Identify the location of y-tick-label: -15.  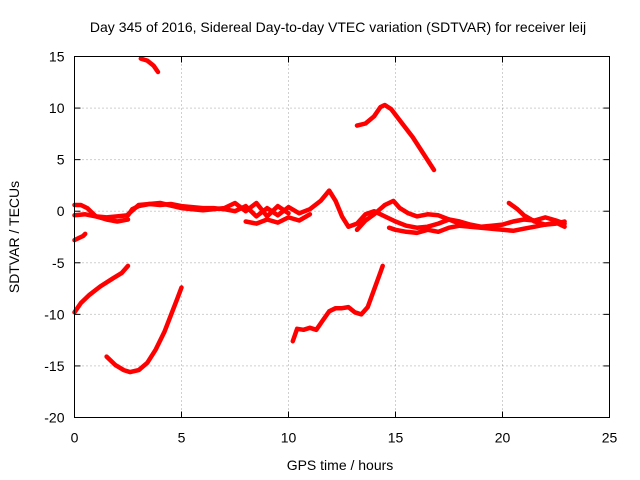
(54, 366).